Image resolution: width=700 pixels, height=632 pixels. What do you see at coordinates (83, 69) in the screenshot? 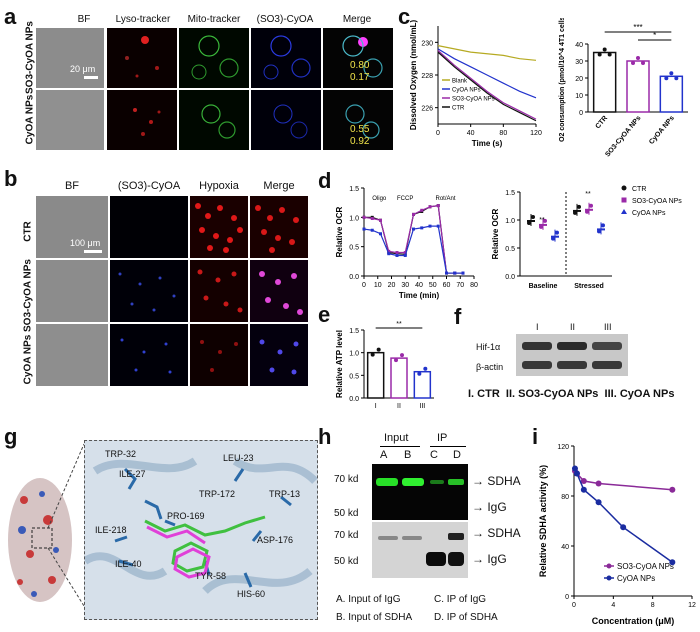
I see `scale-label-a: 20 μm` at bounding box center [83, 69].